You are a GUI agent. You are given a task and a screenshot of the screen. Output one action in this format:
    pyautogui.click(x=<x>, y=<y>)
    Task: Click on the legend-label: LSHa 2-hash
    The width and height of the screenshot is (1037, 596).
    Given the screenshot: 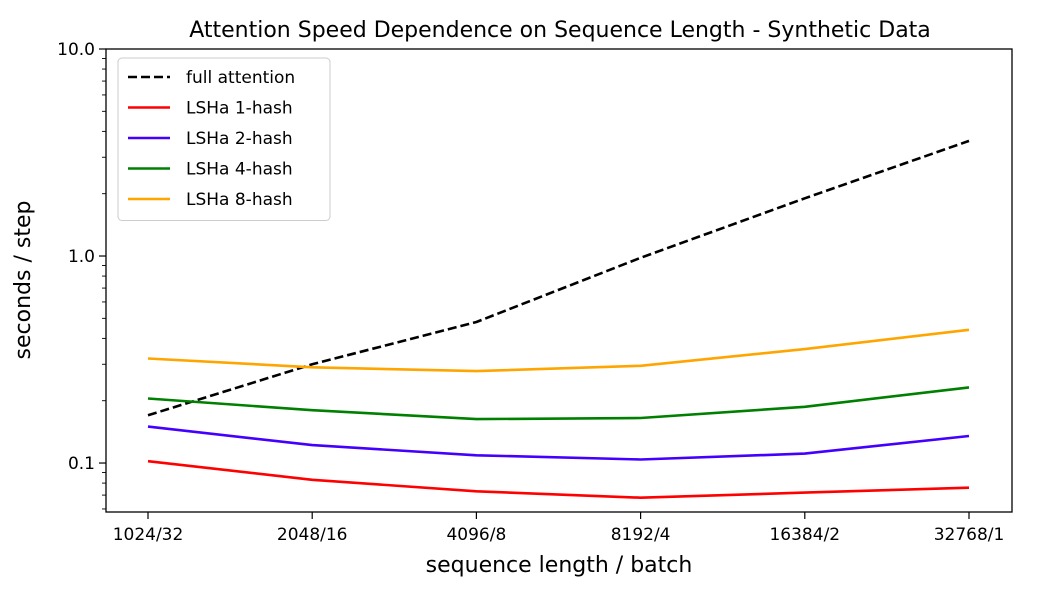 What is the action you would take?
    pyautogui.click(x=239, y=139)
    